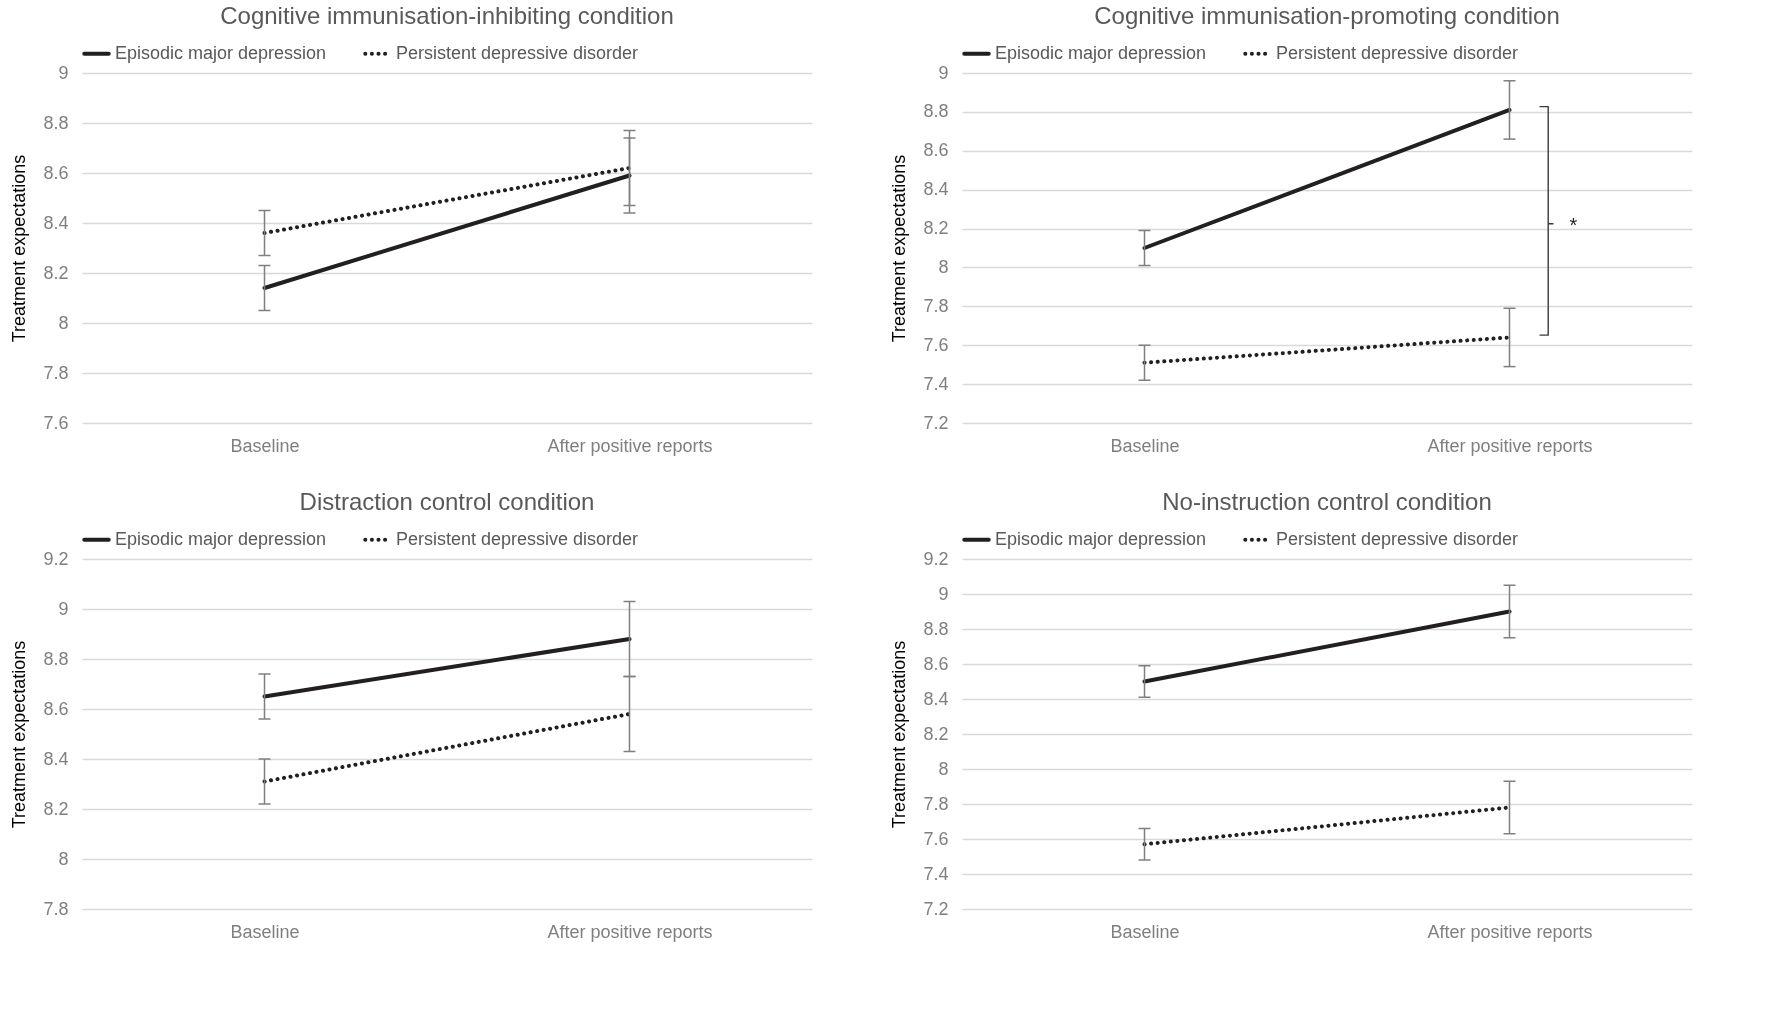 The image size is (1765, 1017). I want to click on annotation: *, so click(1573, 224).